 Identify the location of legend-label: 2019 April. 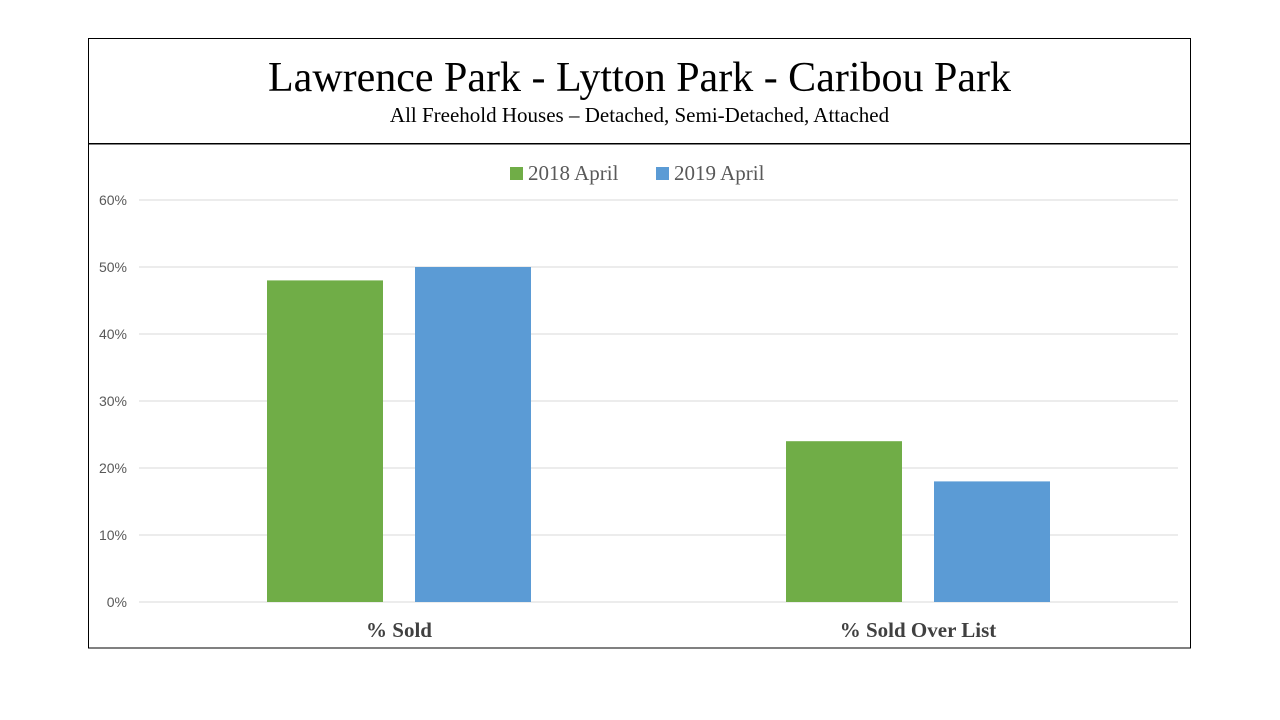
(719, 173).